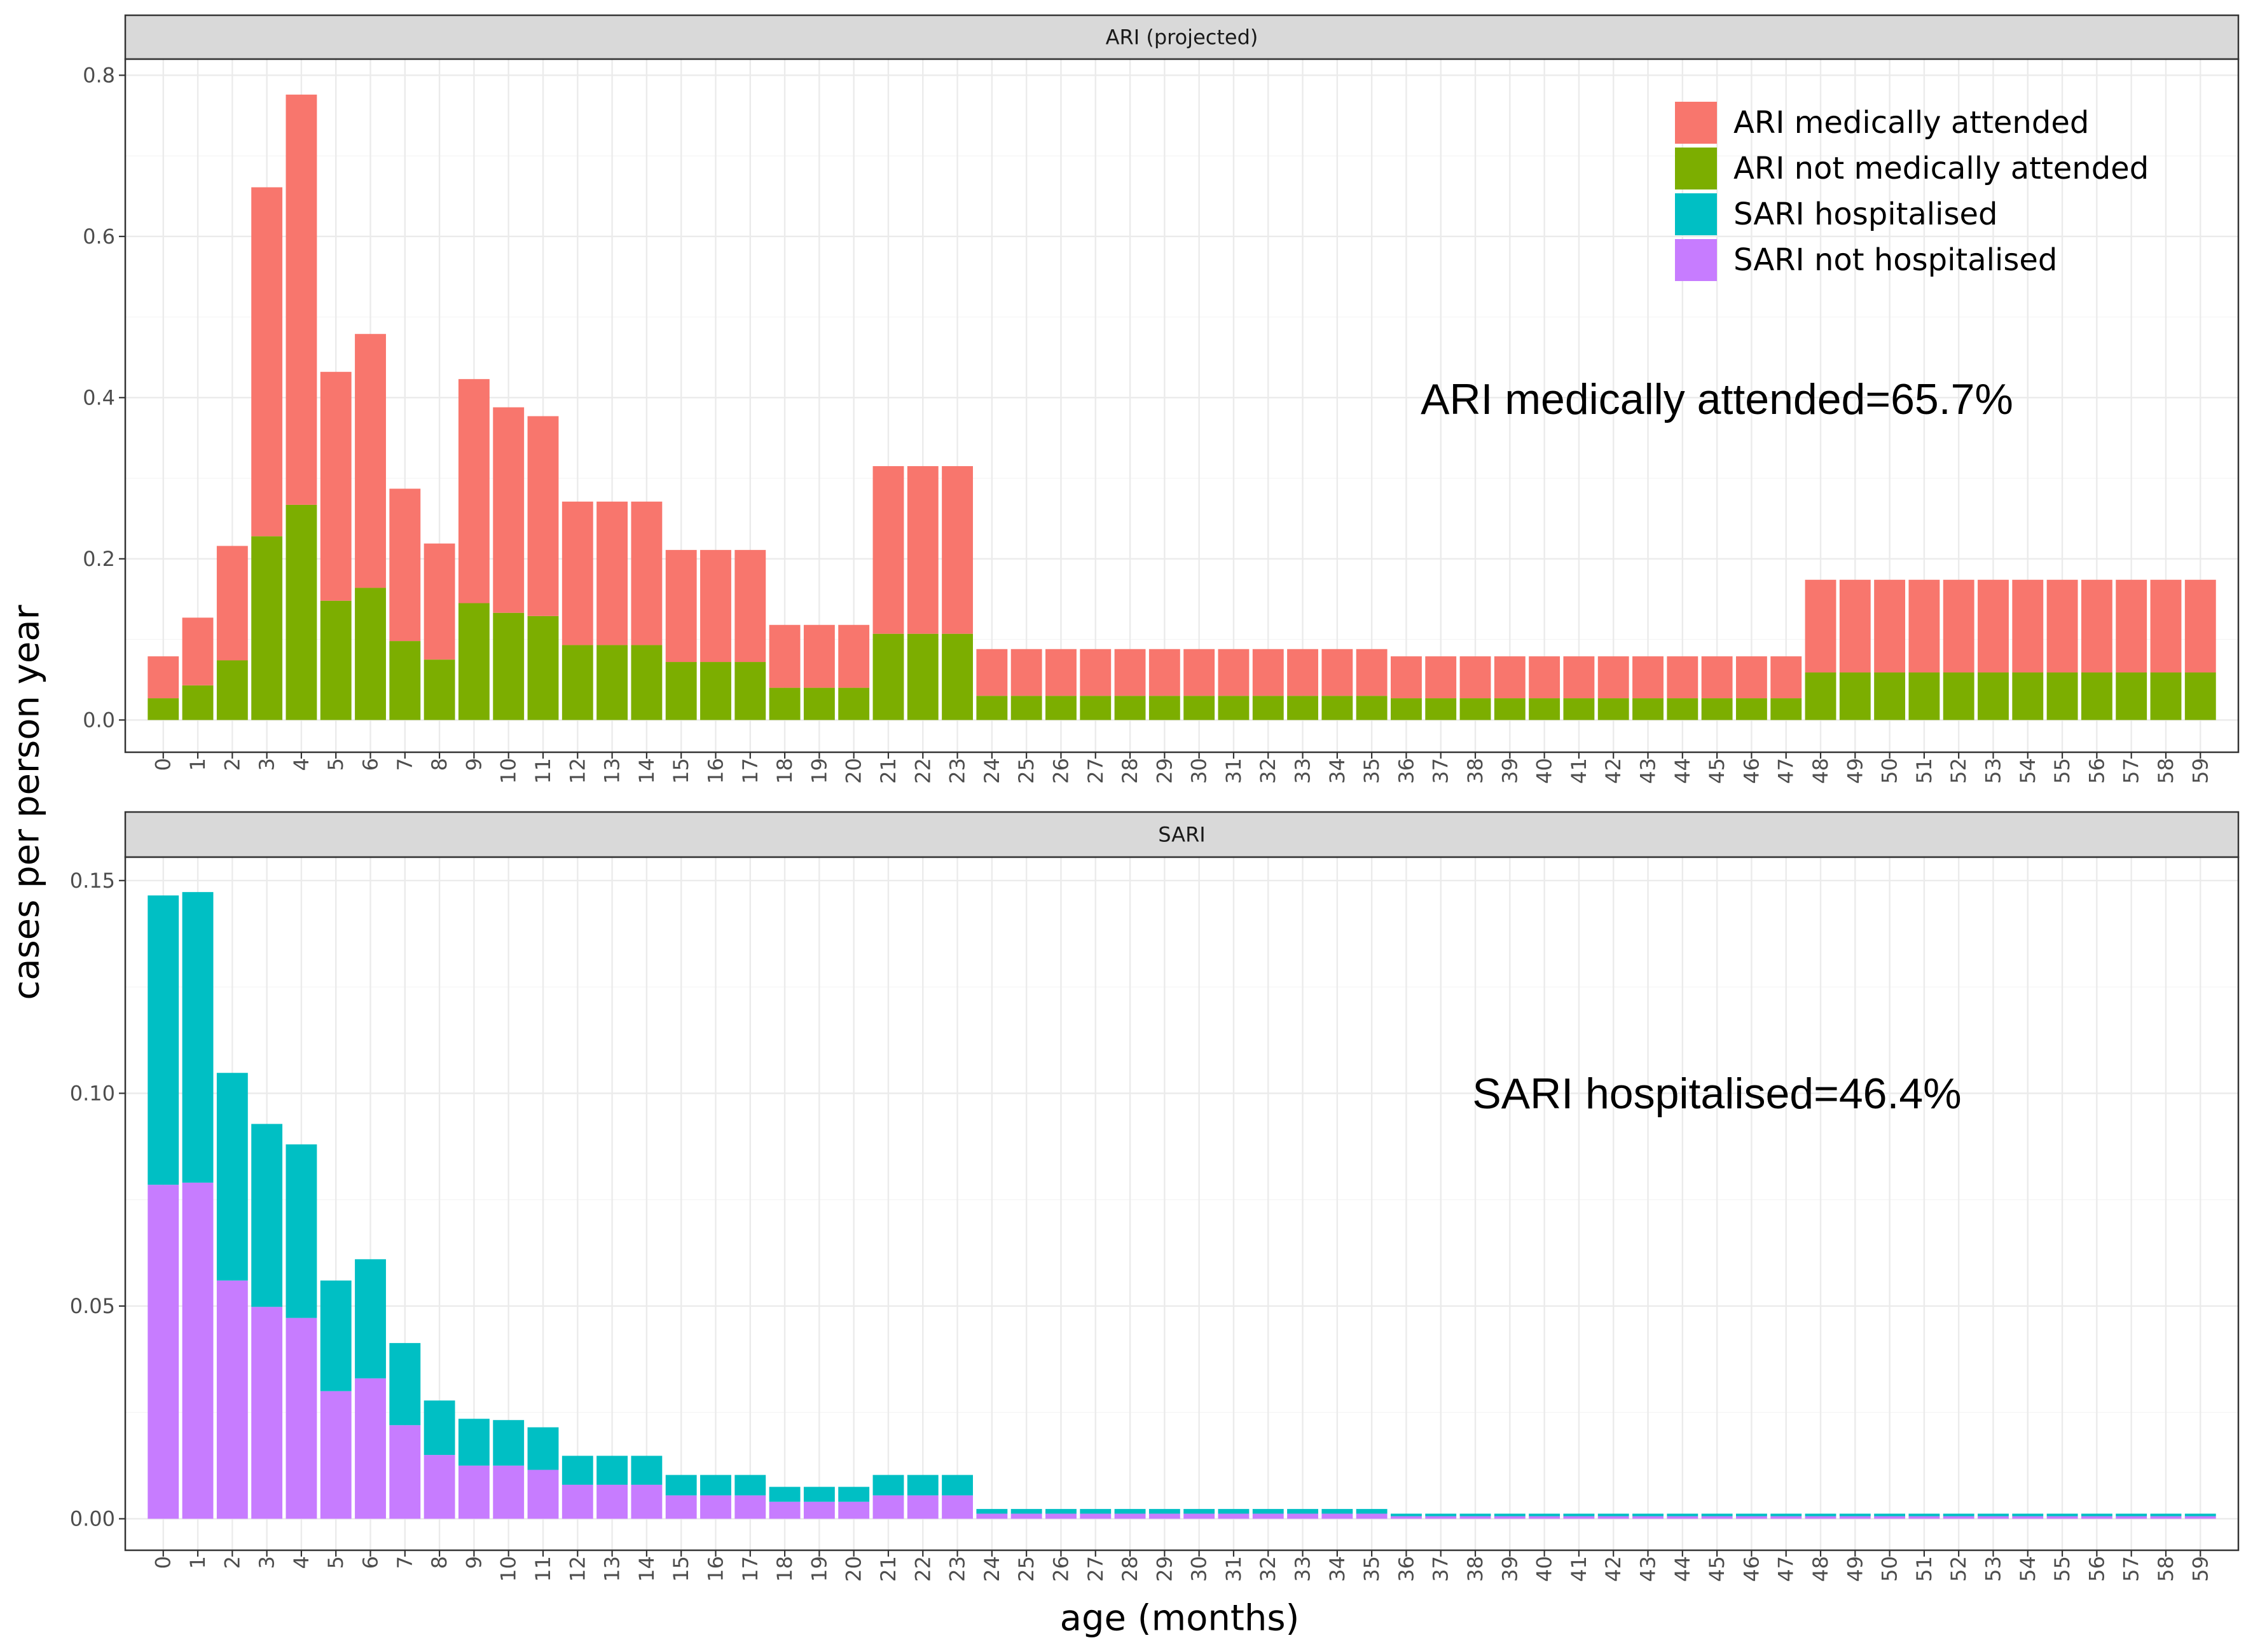 The image size is (2253, 1652). Describe the element at coordinates (1786, 1569) in the screenshot. I see `x-tick-label: 47` at that location.